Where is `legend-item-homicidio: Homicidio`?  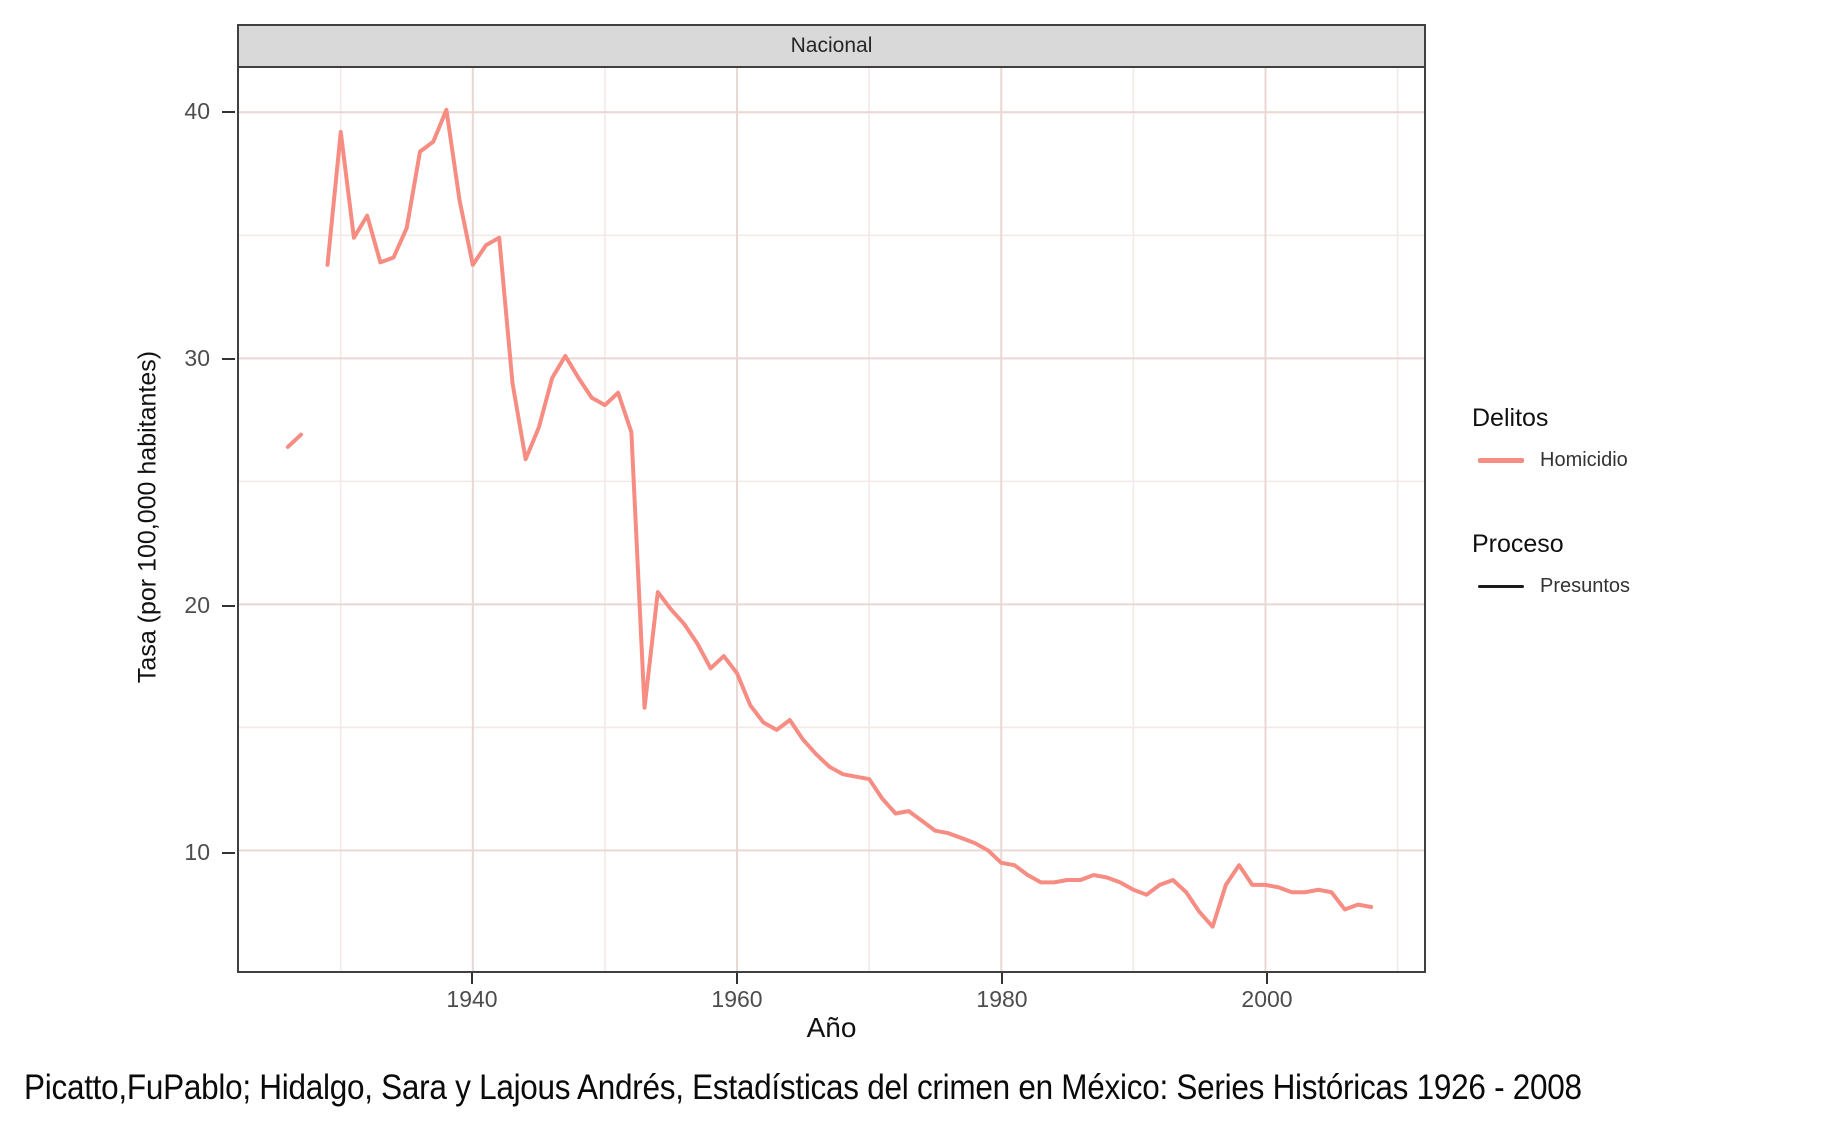 legend-item-homicidio: Homicidio is located at coordinates (1554, 460).